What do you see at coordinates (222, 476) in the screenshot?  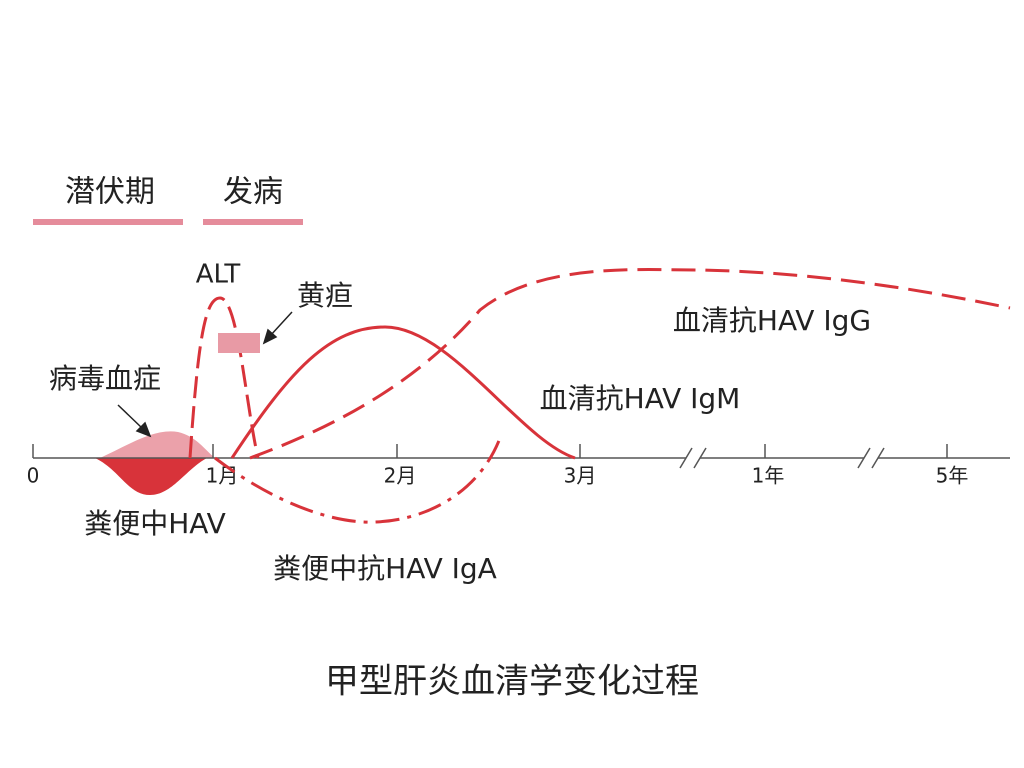 I see `axis-tick-label: 1月` at bounding box center [222, 476].